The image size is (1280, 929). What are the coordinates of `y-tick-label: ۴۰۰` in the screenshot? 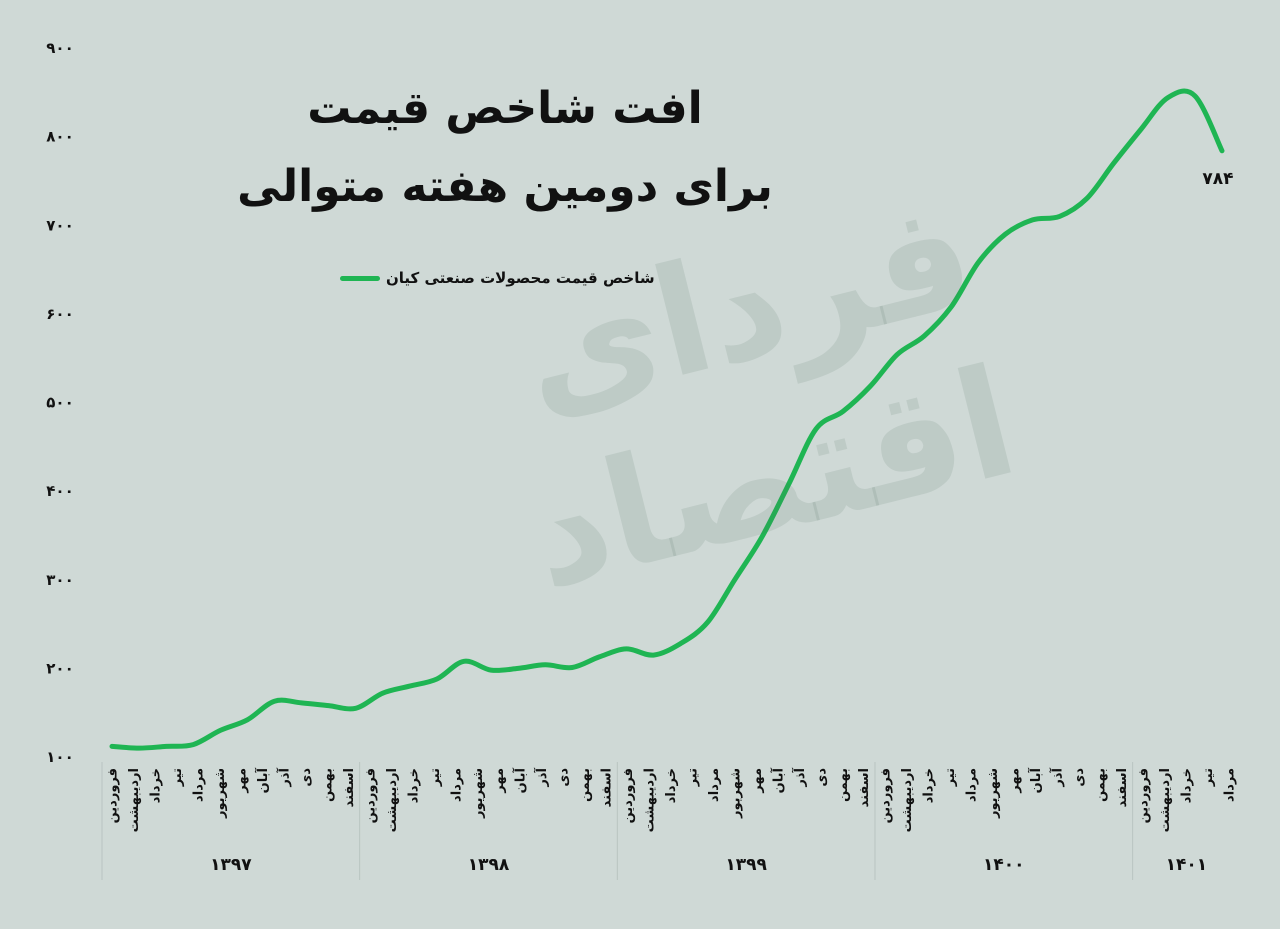 It's located at (59, 491).